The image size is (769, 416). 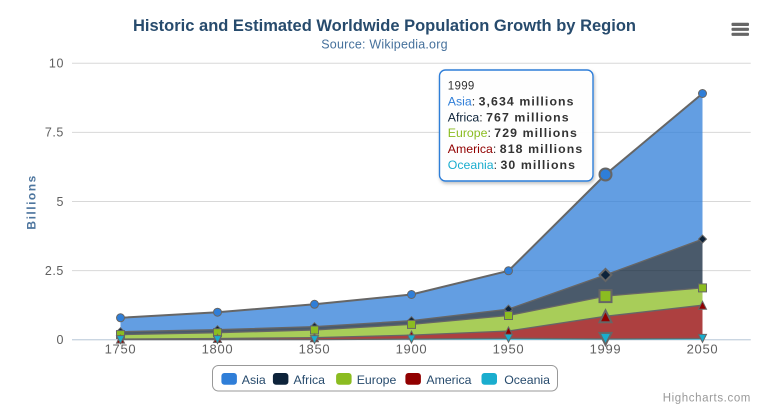 I want to click on svg-text: 2050, so click(x=703, y=349).